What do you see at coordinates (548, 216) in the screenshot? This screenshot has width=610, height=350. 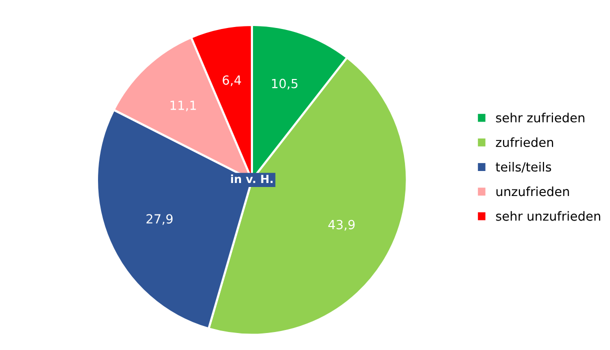 I see `legend-label: sehr unzufrieden` at bounding box center [548, 216].